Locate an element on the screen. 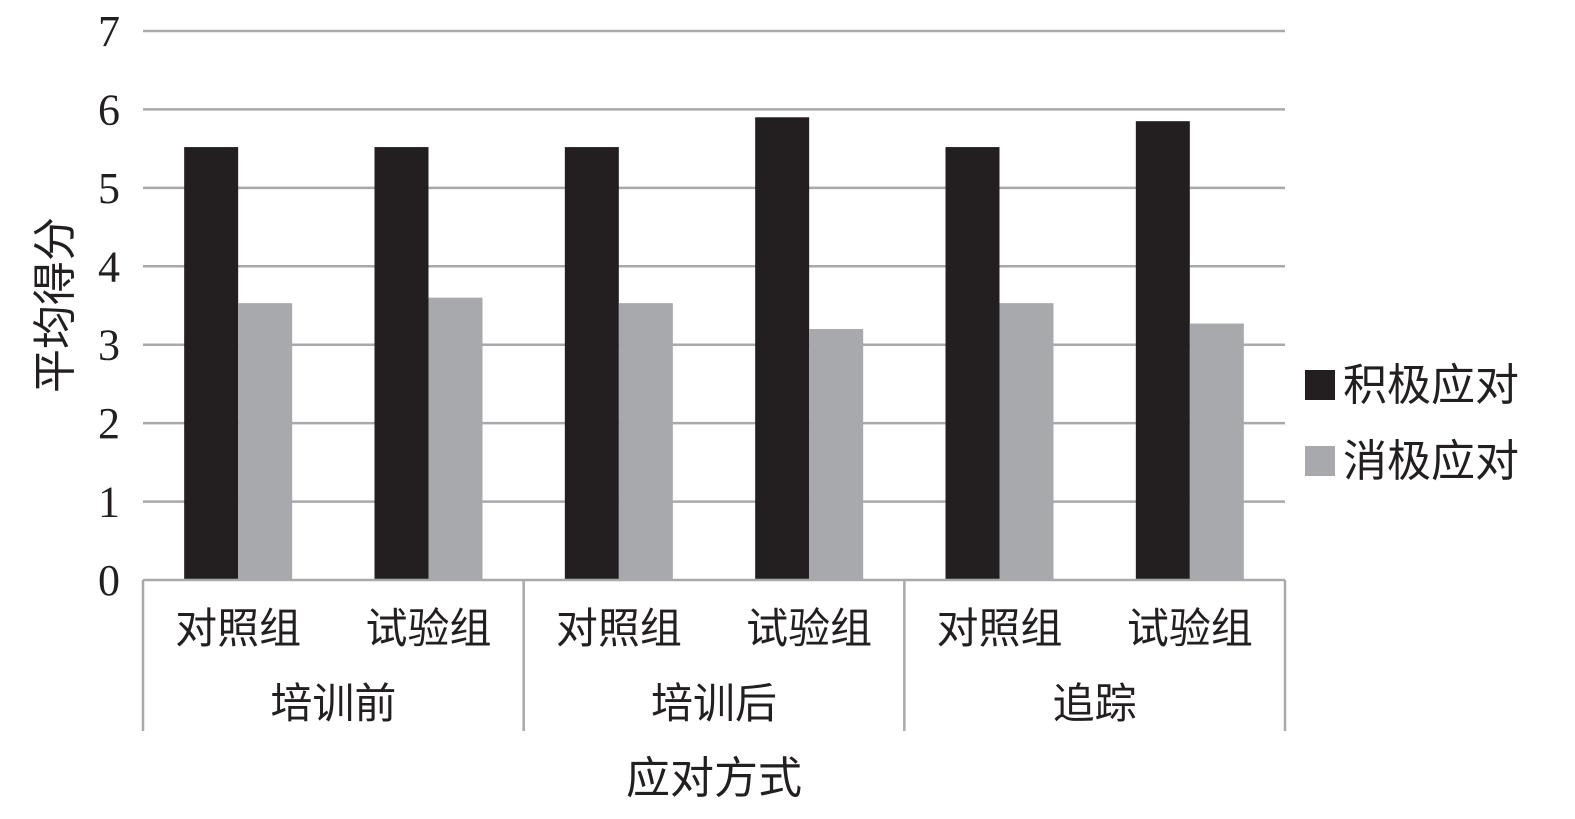  x-group-label: 追踪 is located at coordinates (1095, 703).